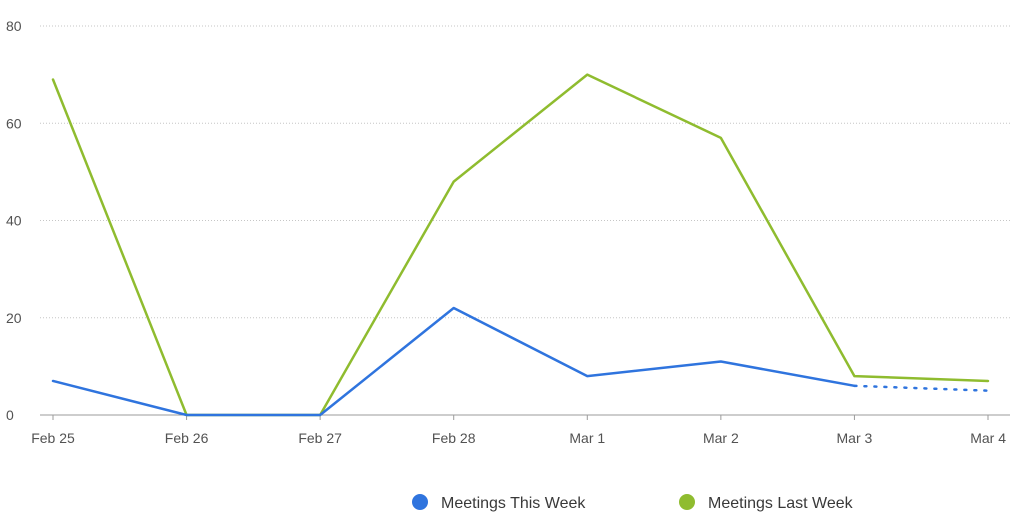  I want to click on y-tick-label: 80, so click(14, 26).